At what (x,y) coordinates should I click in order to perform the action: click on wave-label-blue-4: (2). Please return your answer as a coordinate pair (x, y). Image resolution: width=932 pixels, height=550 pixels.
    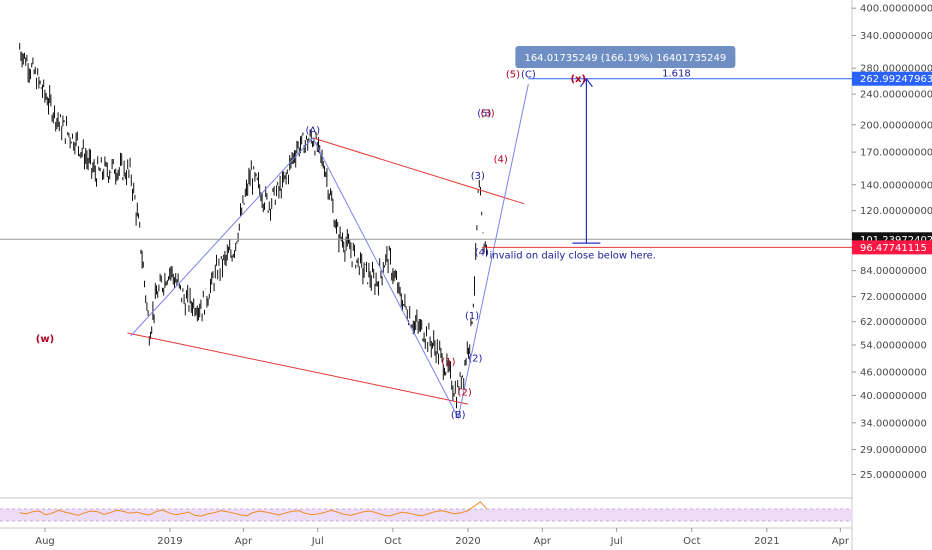
    Looking at the image, I should click on (475, 358).